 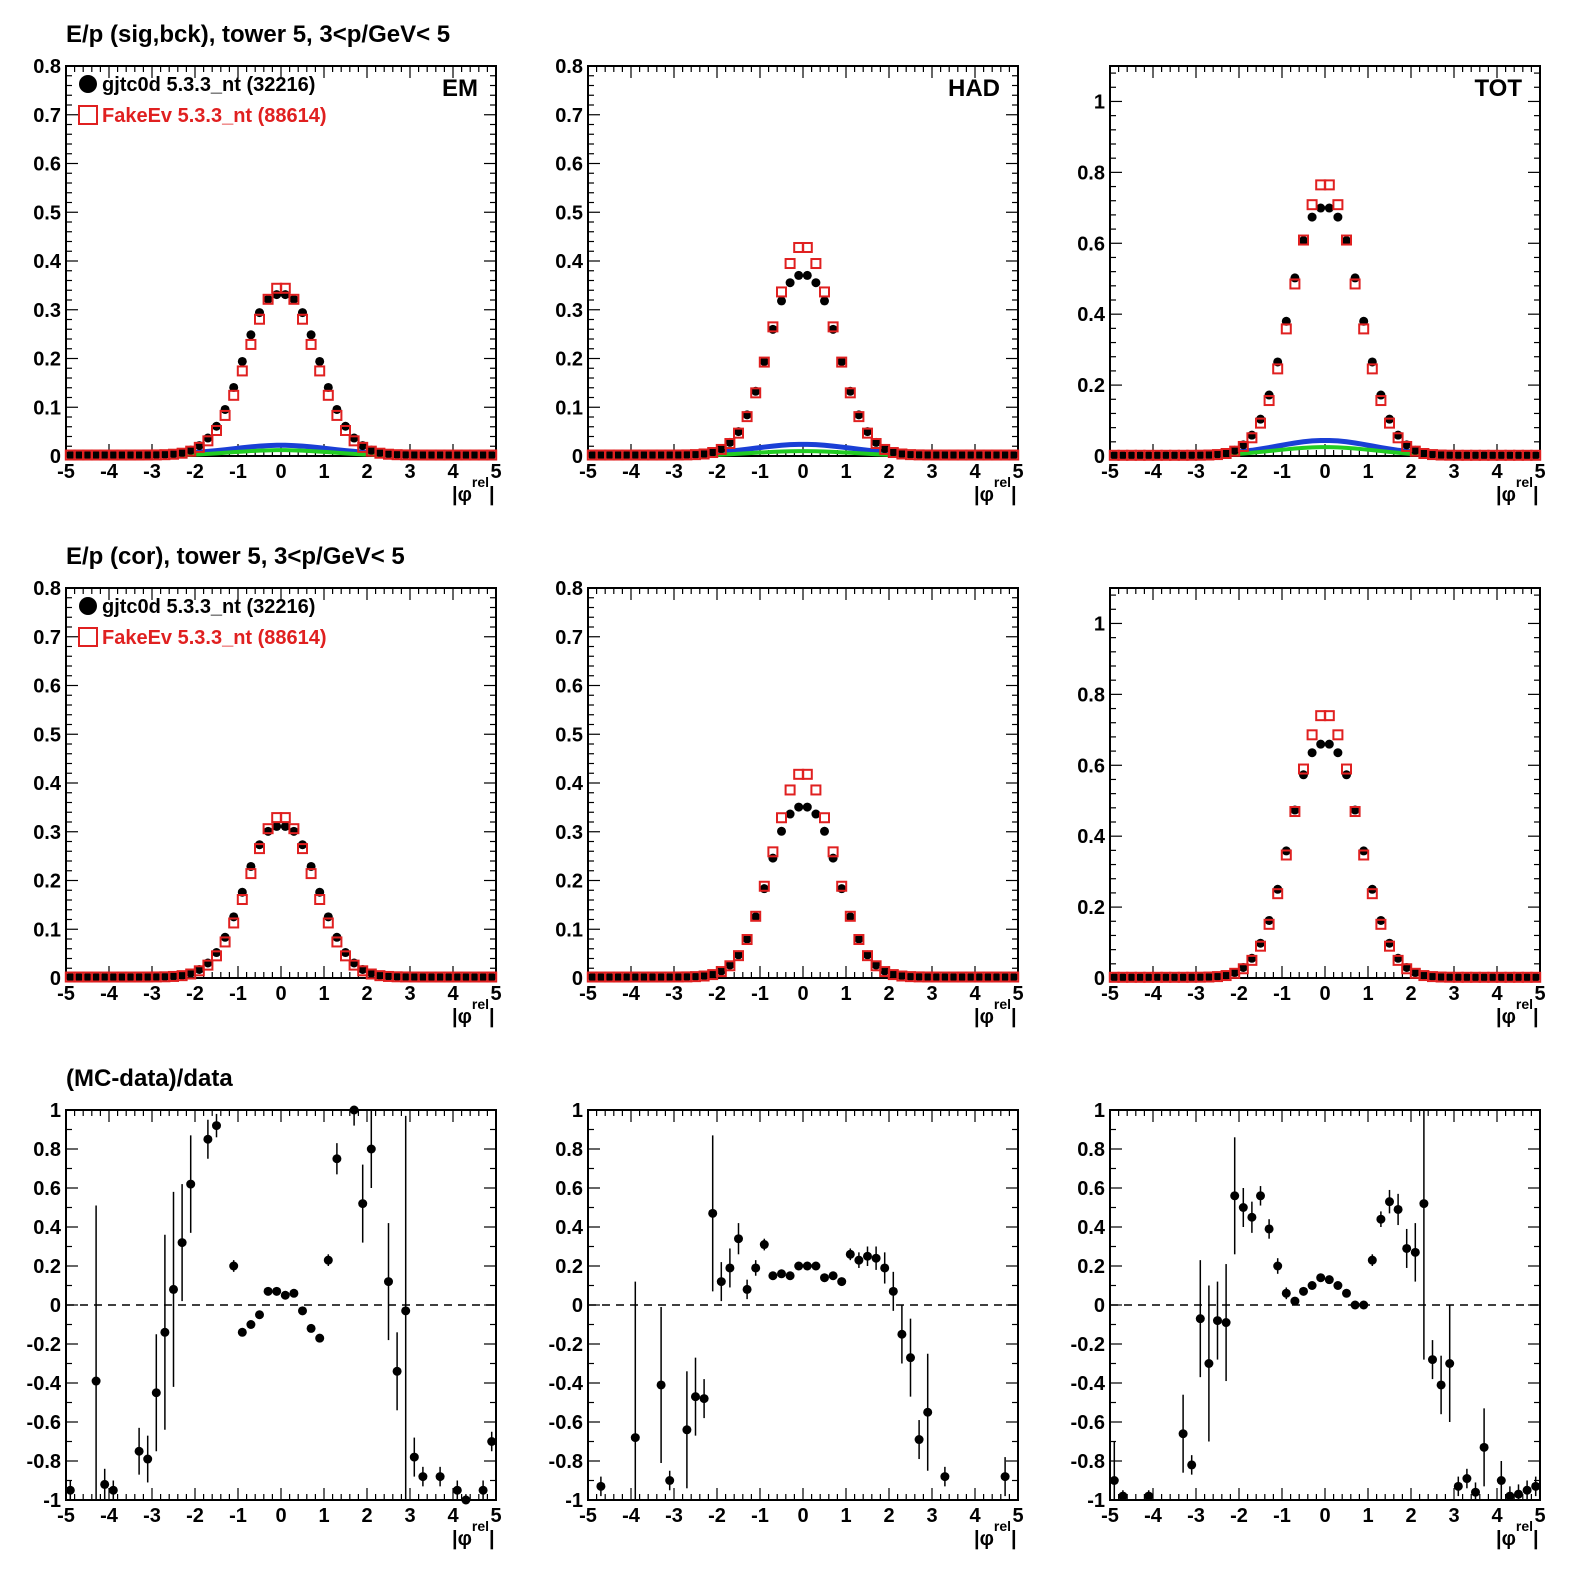 I want to click on xaxis-title-sup: rel, so click(x=480, y=482).